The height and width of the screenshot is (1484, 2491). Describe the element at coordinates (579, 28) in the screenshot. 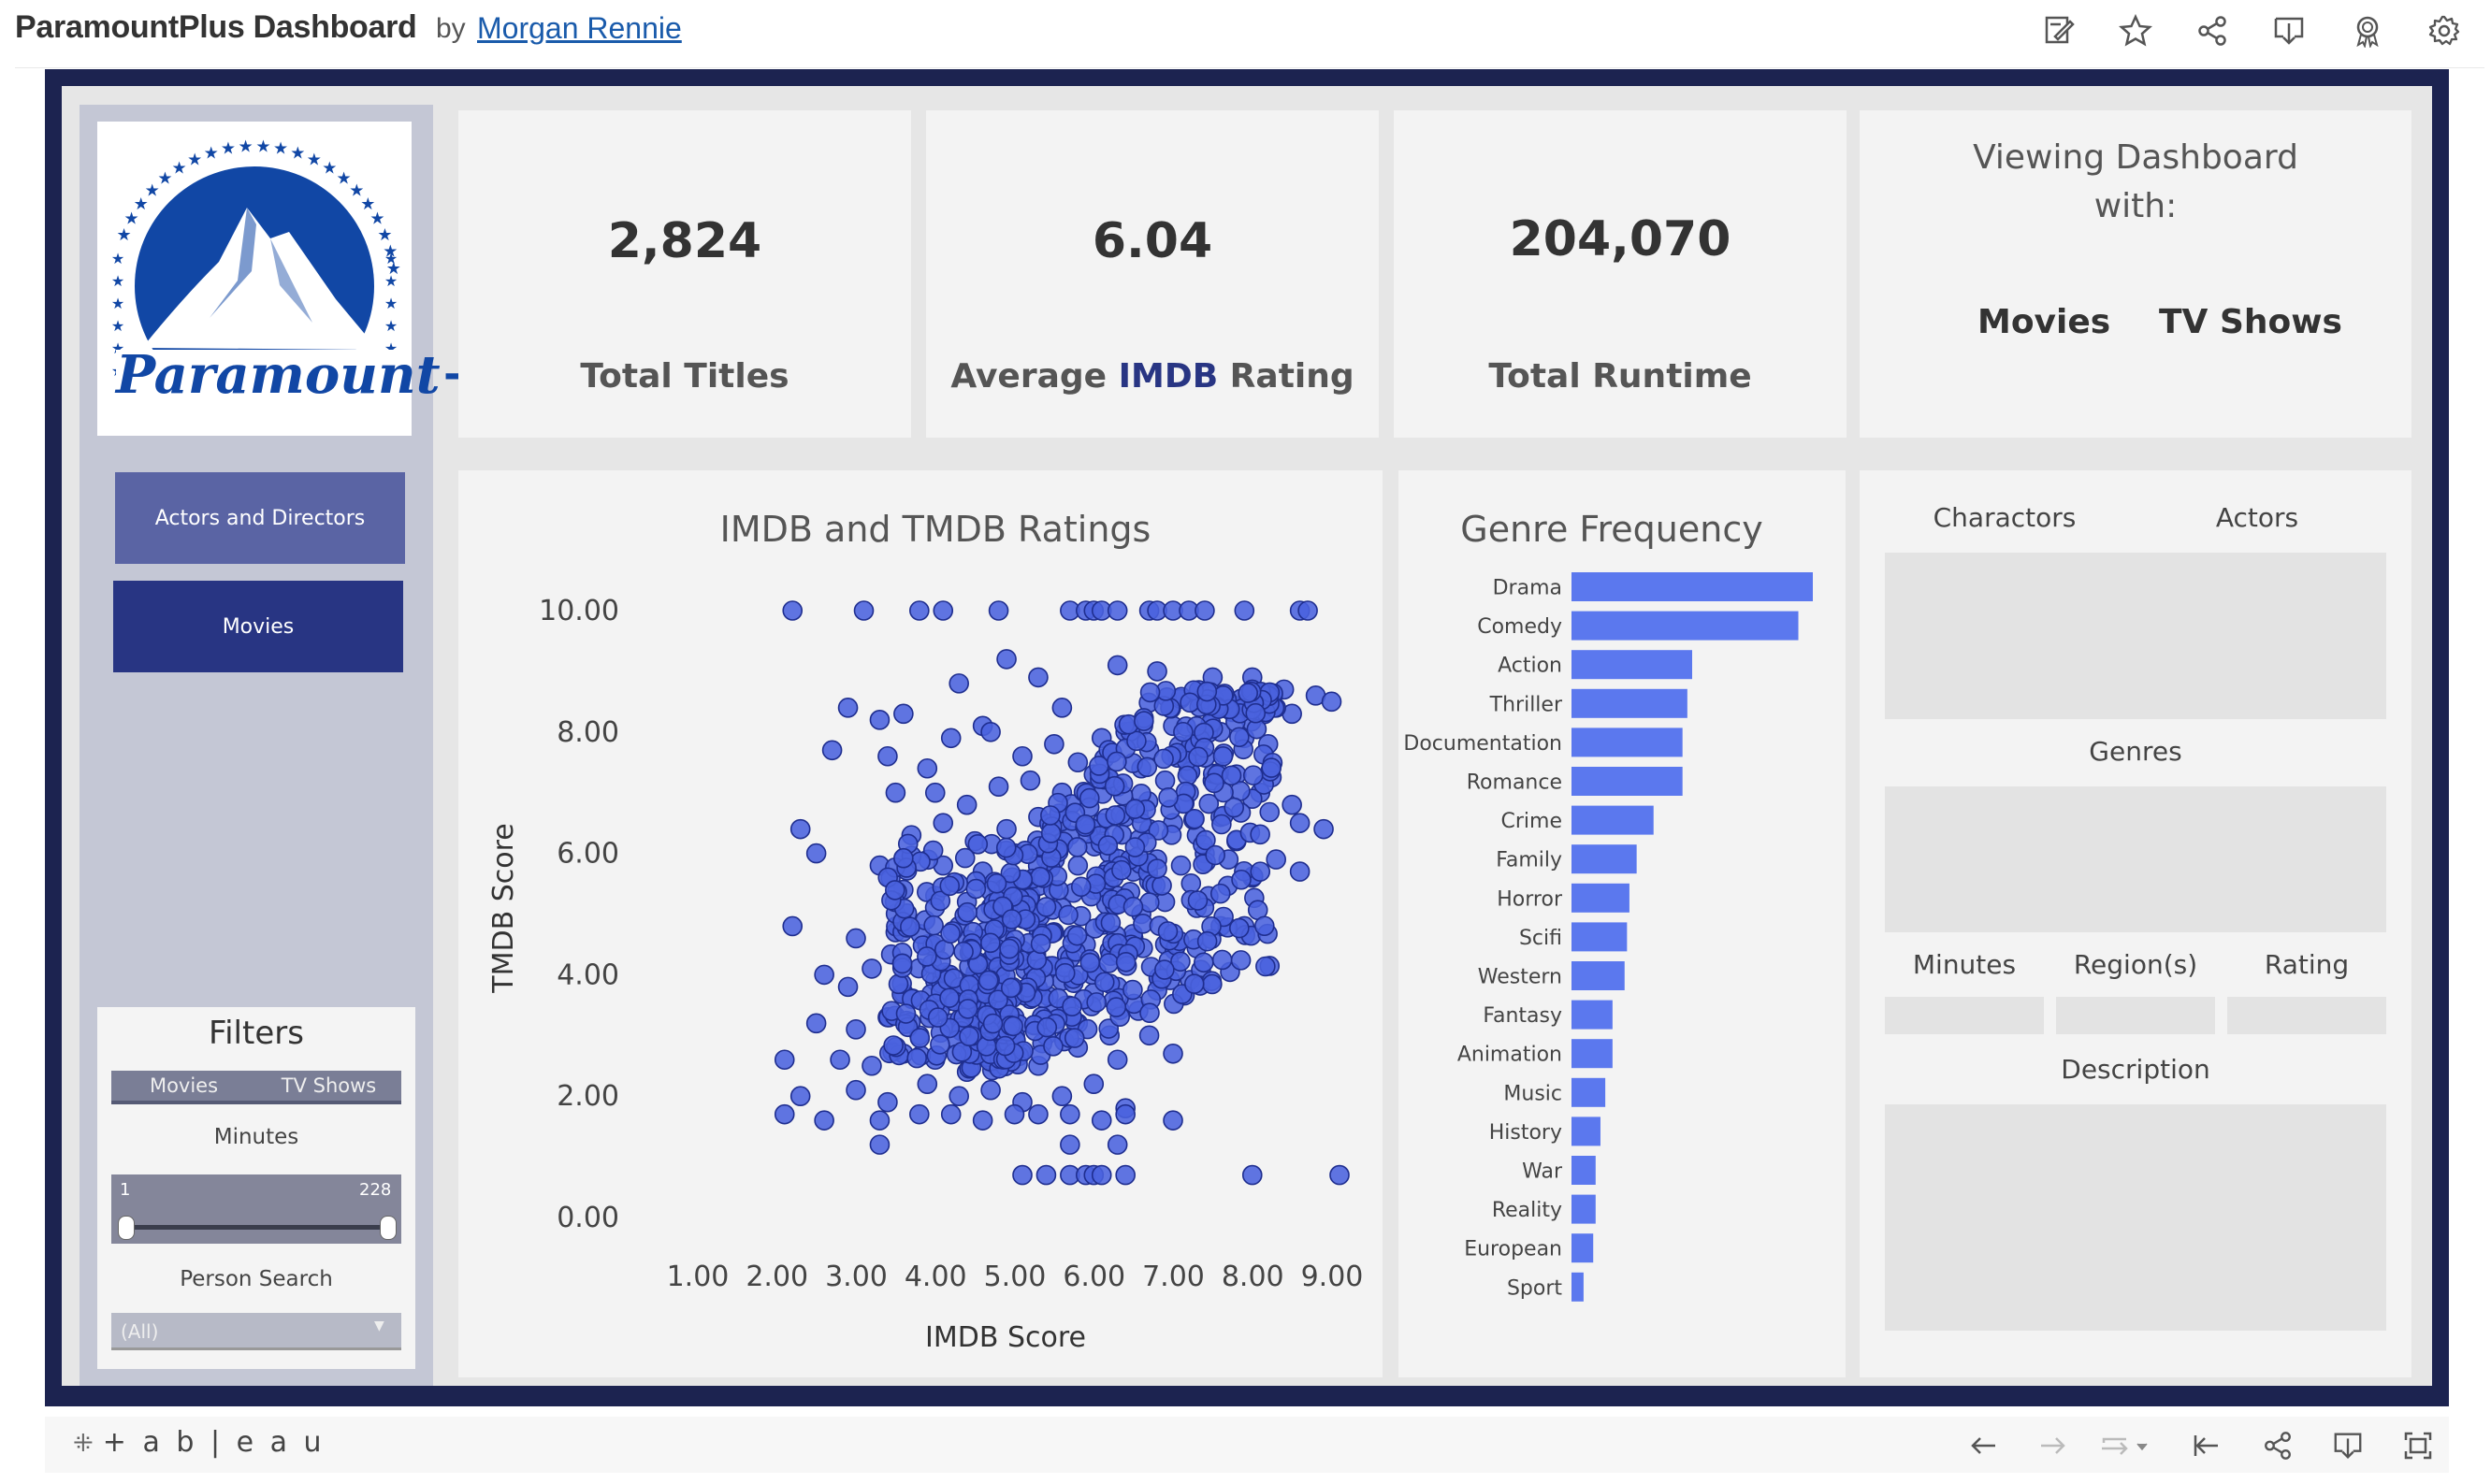

I see `author-link: Morgan Rennie` at that location.